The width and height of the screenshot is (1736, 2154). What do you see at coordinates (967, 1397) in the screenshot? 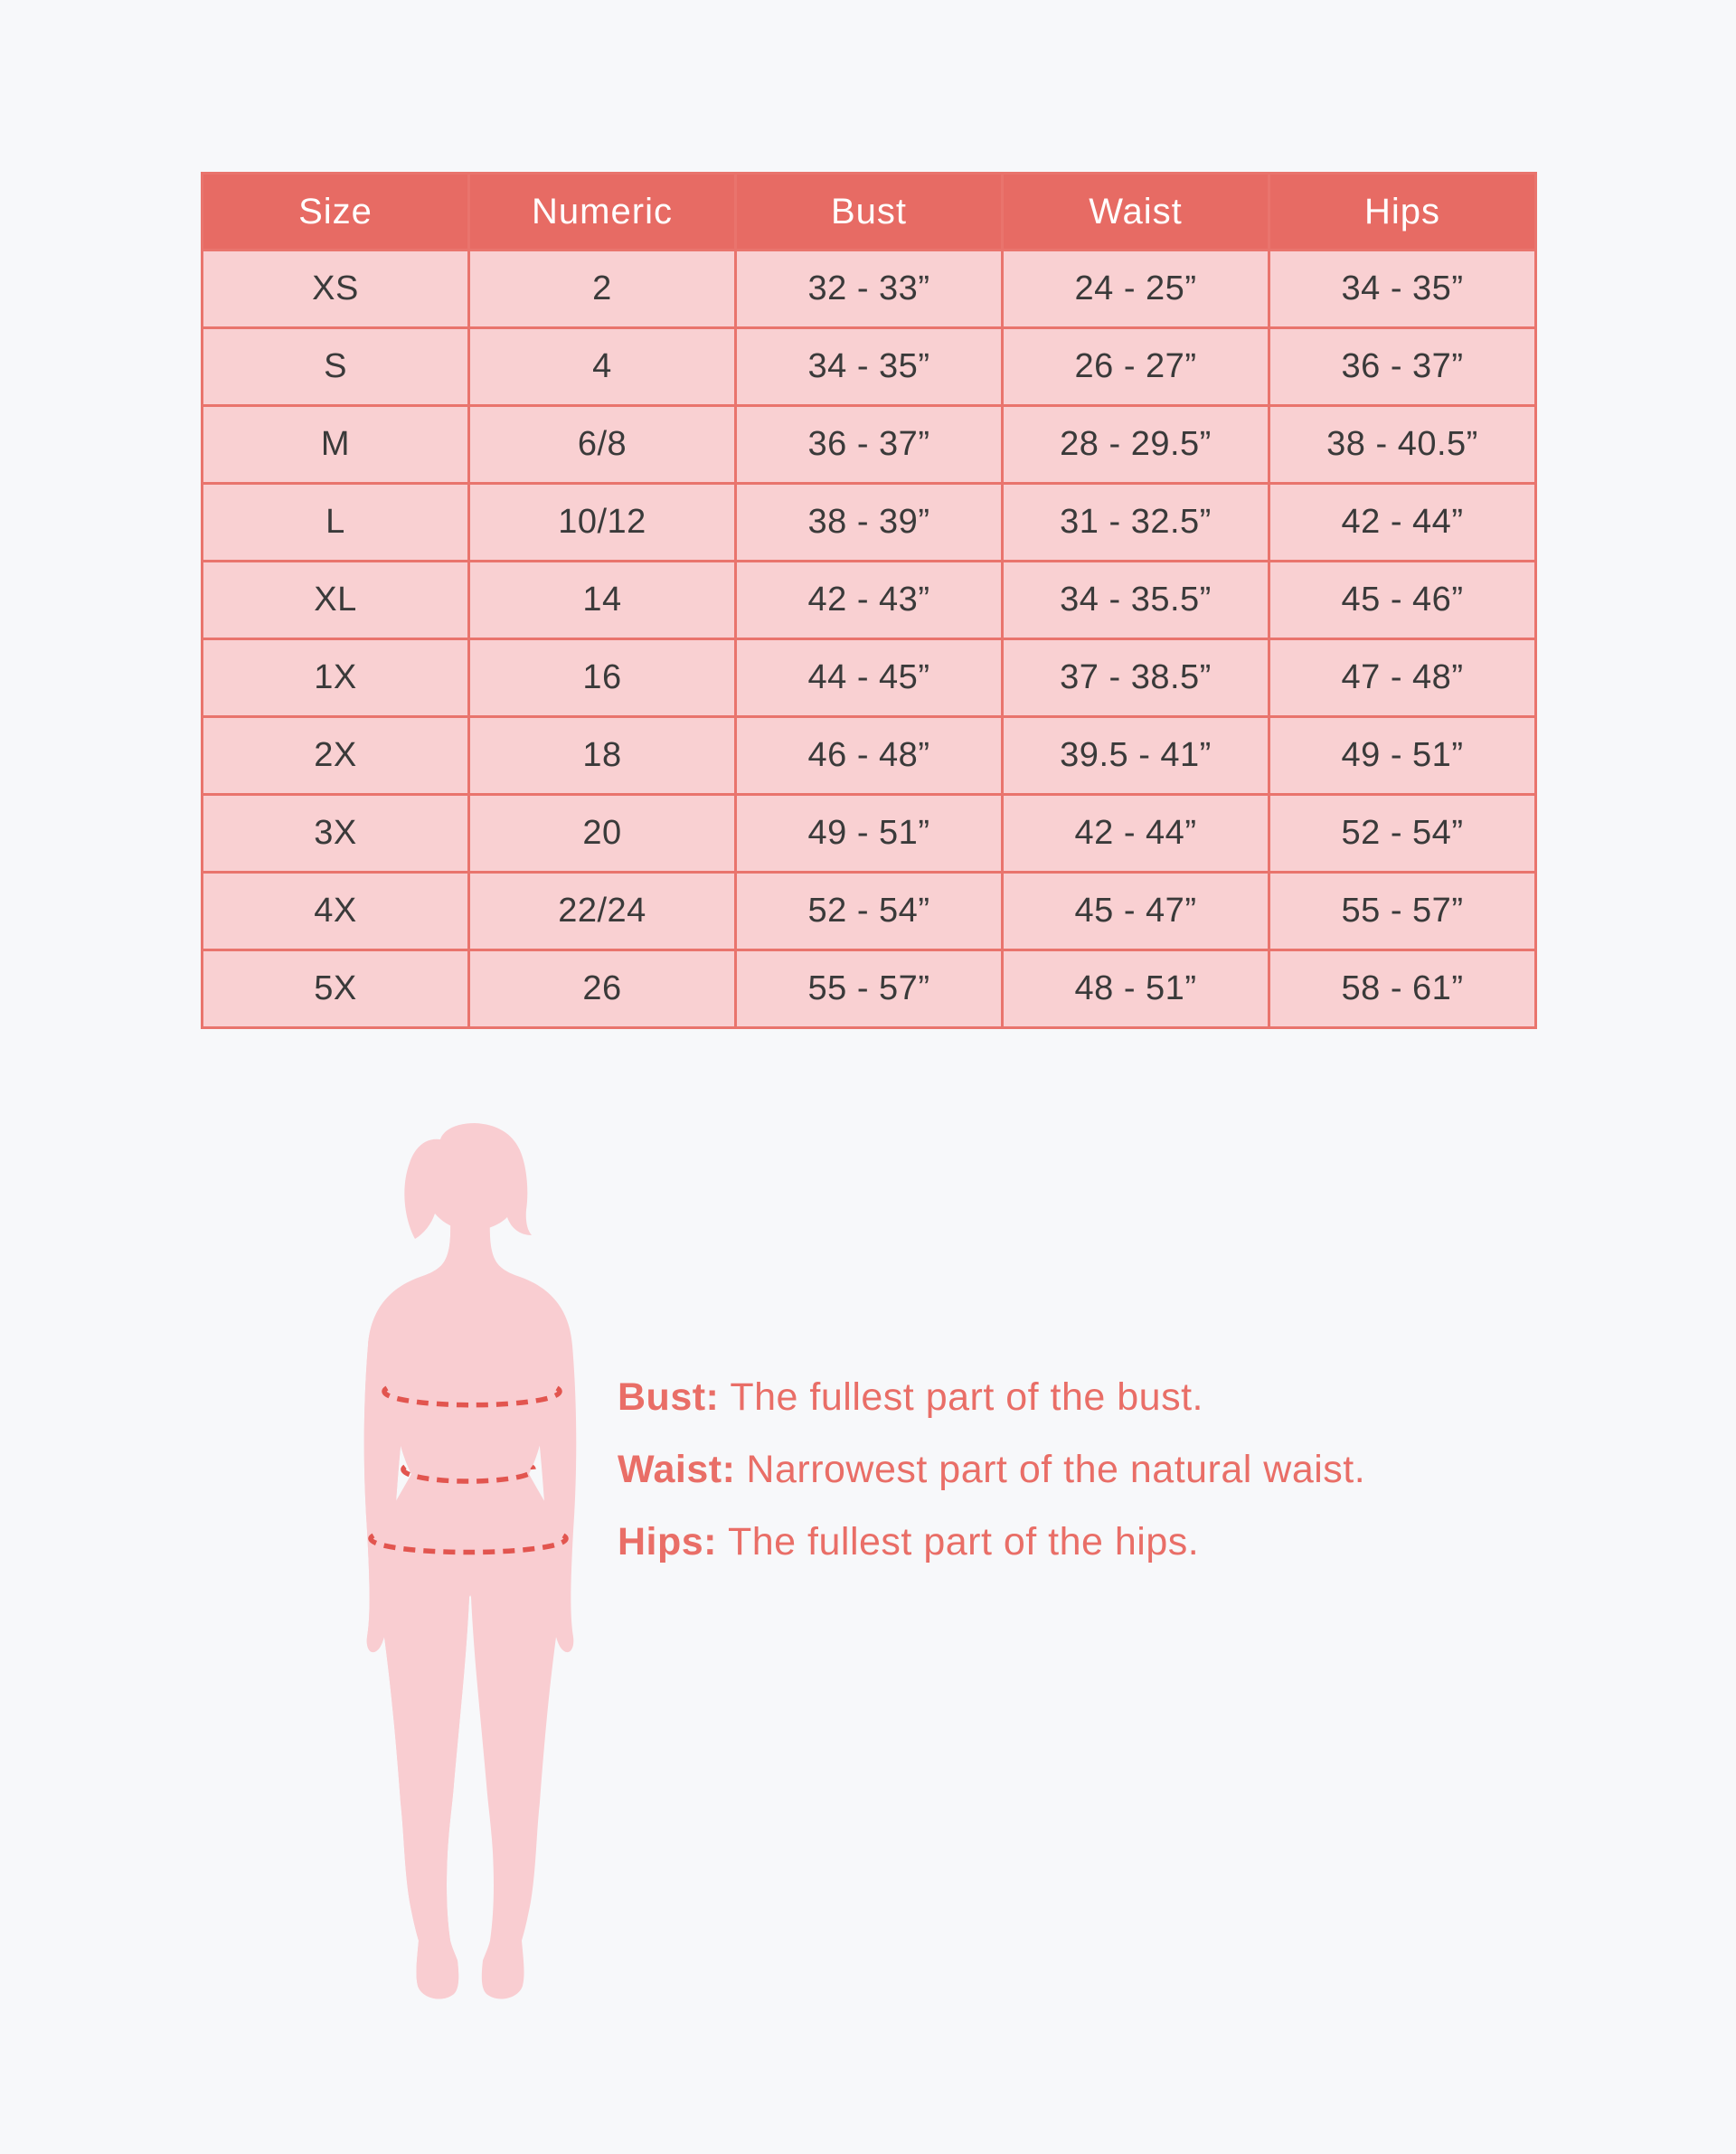
I see `guide-desc-bust: The fullest part of the bust.` at bounding box center [967, 1397].